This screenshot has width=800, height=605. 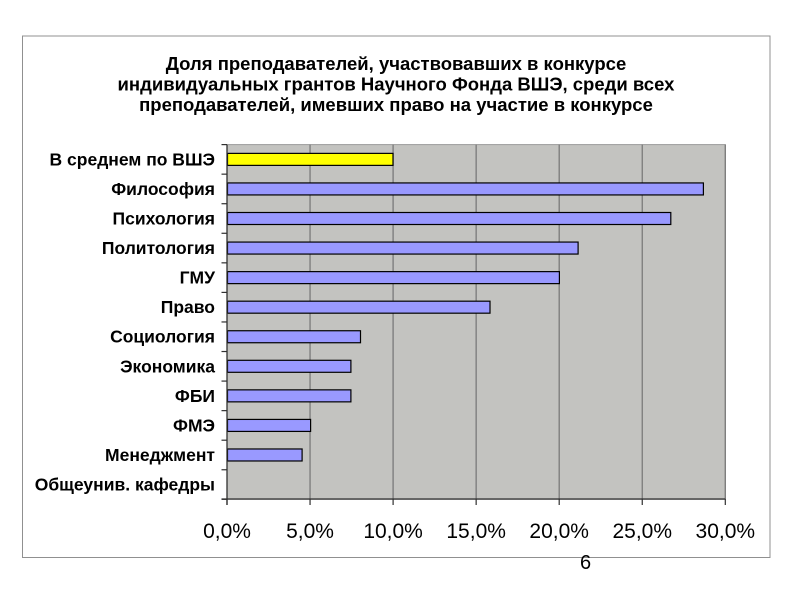 I want to click on svg-text: Экономика, so click(x=167, y=366).